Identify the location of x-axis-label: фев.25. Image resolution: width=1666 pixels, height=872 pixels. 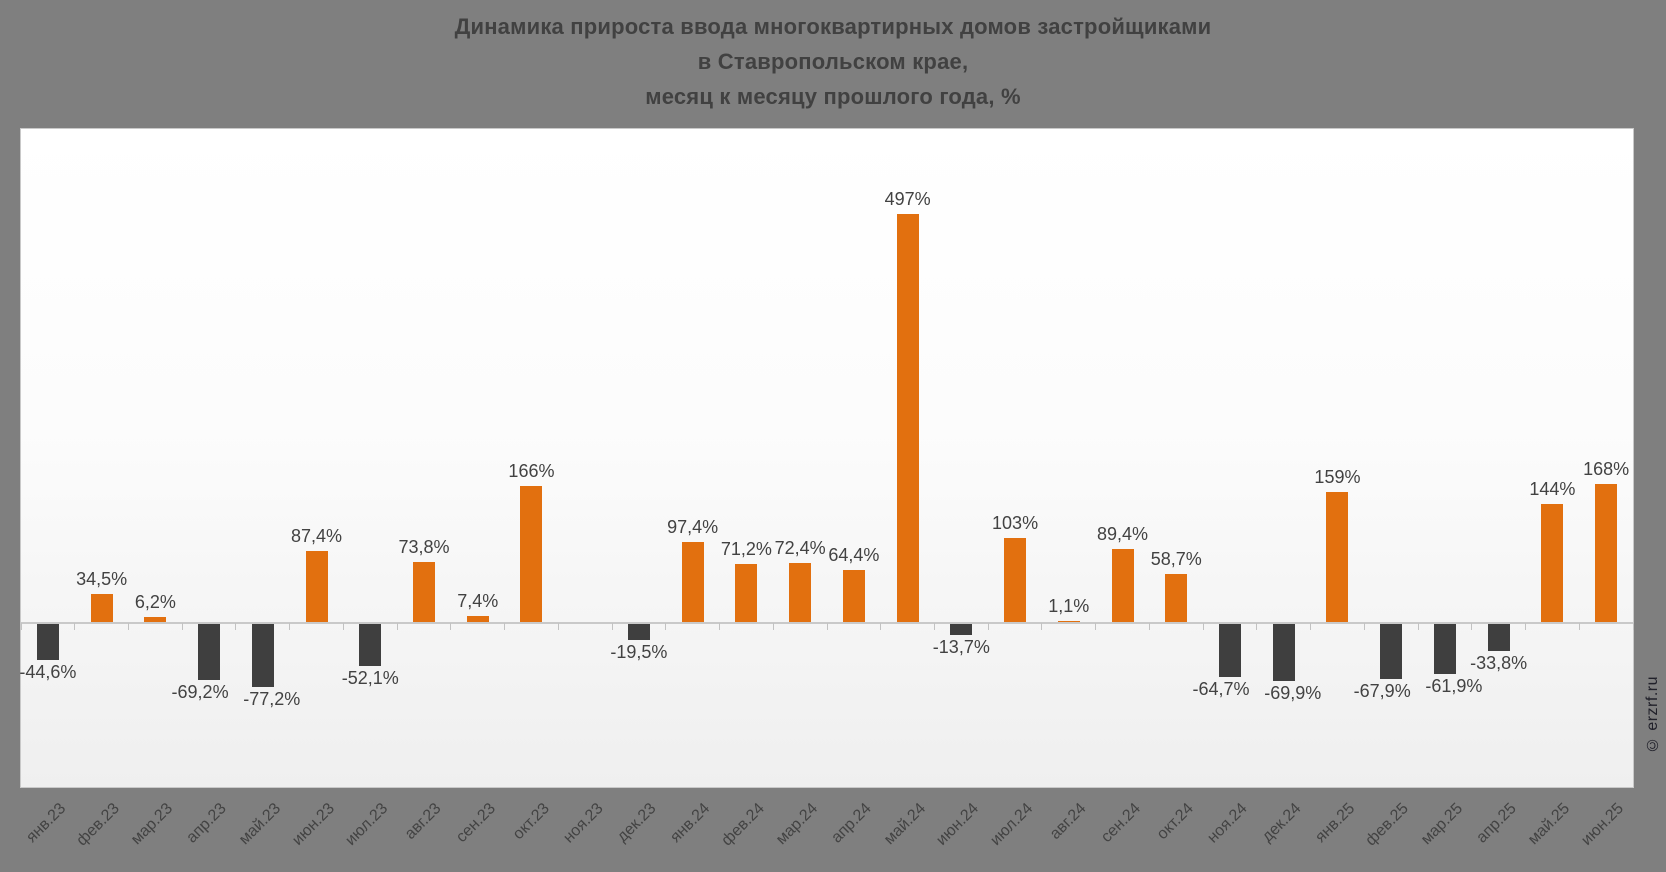
(1387, 825).